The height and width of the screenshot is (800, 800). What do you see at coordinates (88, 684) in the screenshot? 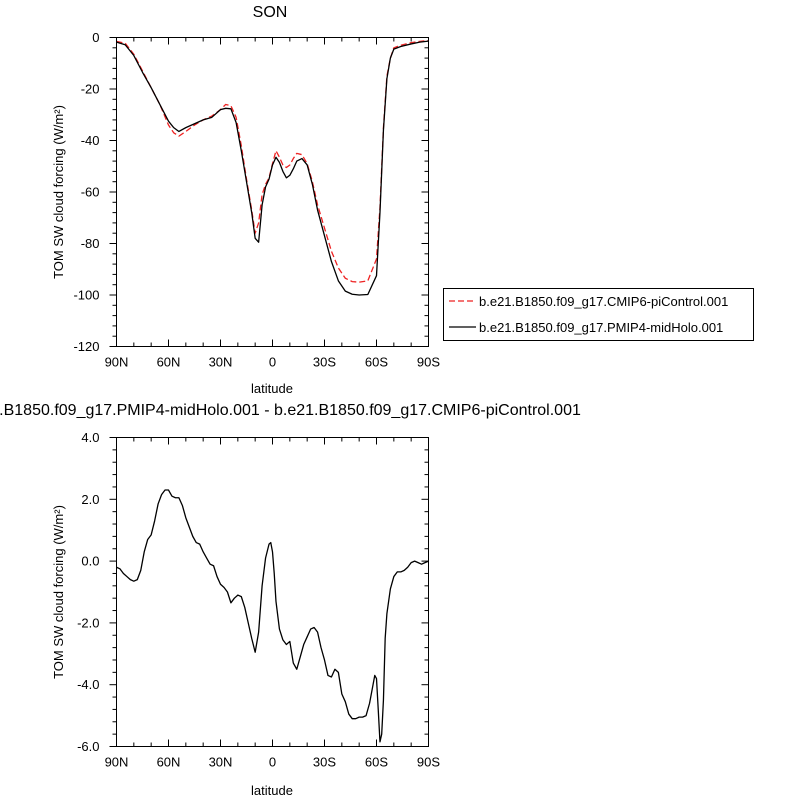
I see `y-tick-label: -4.0` at bounding box center [88, 684].